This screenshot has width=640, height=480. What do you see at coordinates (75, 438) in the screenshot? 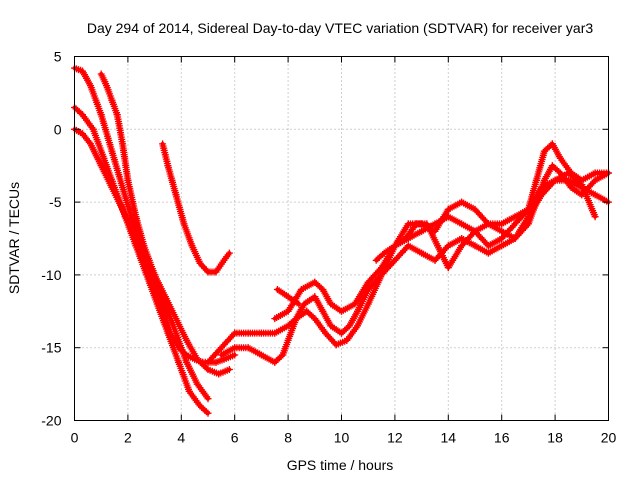
I see `x-tick-label: 0` at bounding box center [75, 438].